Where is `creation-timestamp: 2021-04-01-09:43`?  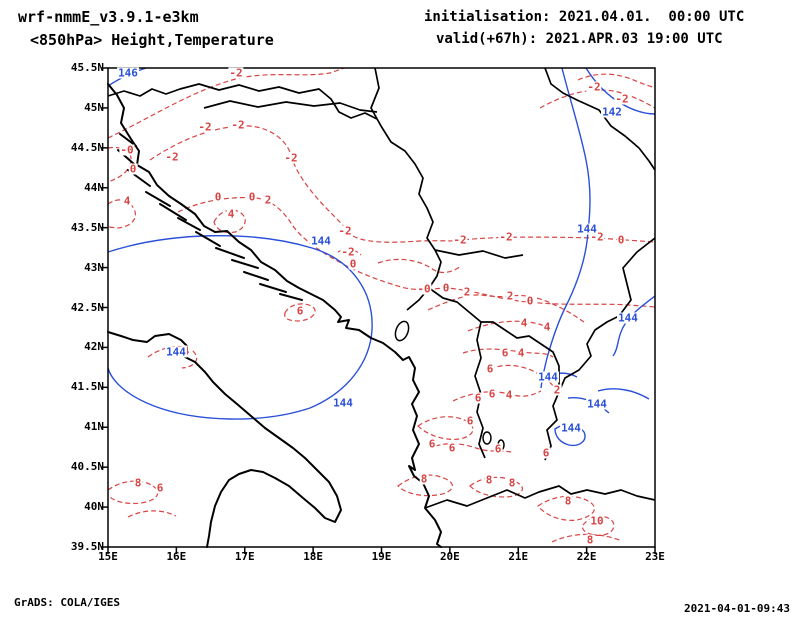
creation-timestamp: 2021-04-01-09:43 is located at coordinates (737, 608).